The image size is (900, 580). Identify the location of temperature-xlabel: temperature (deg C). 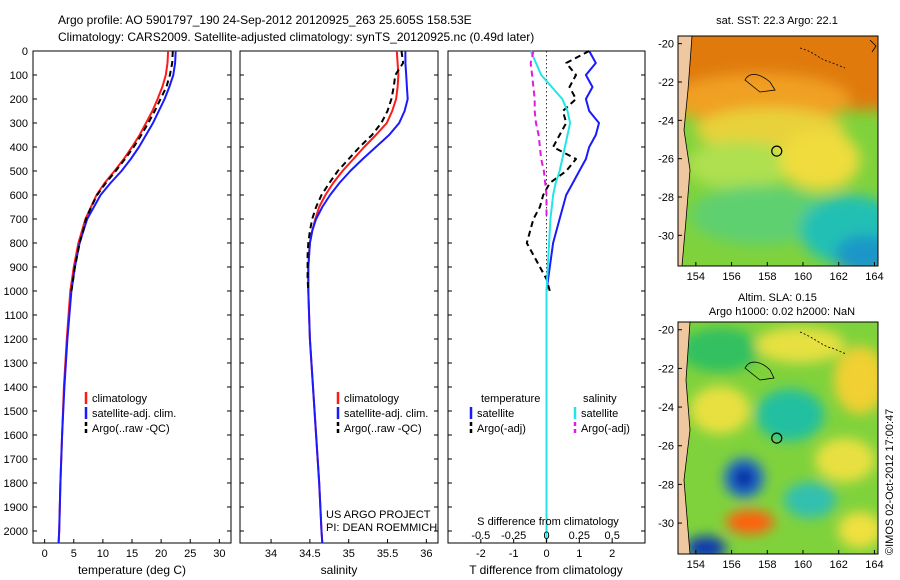
(132, 570).